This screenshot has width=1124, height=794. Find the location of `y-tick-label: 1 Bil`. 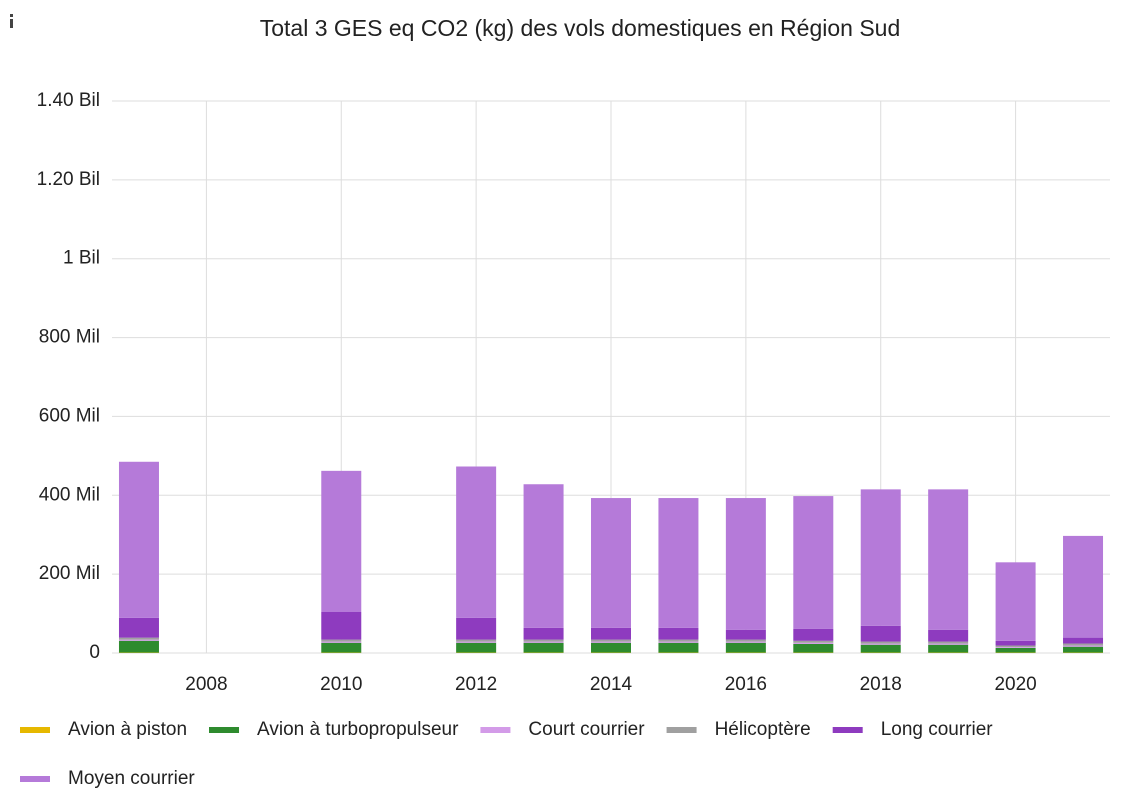

y-tick-label: 1 Bil is located at coordinates (81, 258).